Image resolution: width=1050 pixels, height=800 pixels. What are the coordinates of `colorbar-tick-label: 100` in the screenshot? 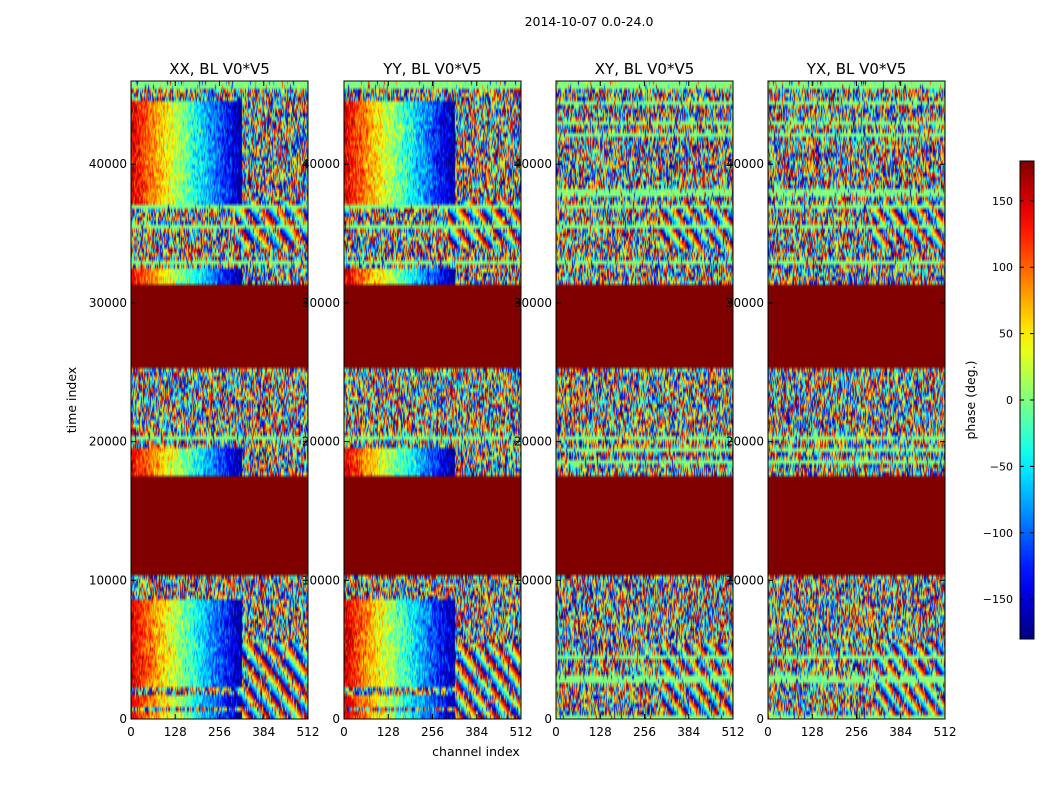 It's located at (1002, 267).